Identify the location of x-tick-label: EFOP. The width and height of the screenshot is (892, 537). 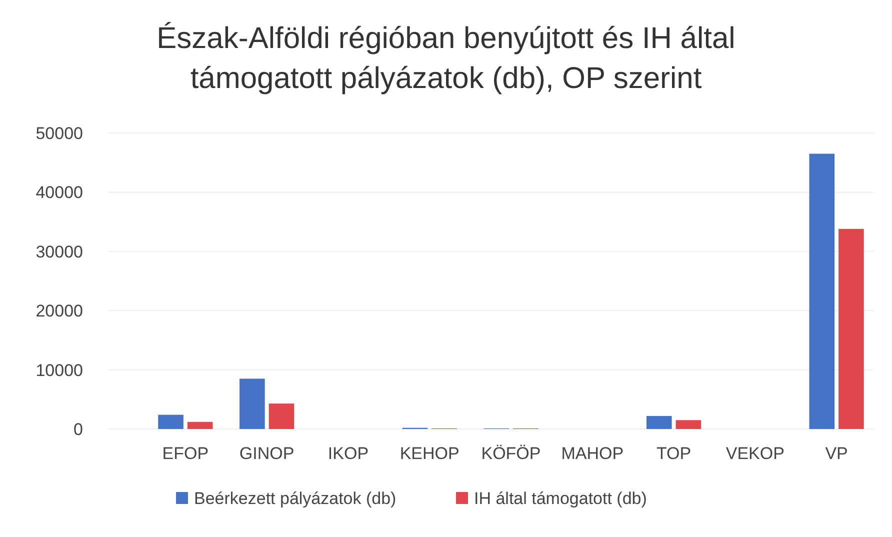
(185, 453).